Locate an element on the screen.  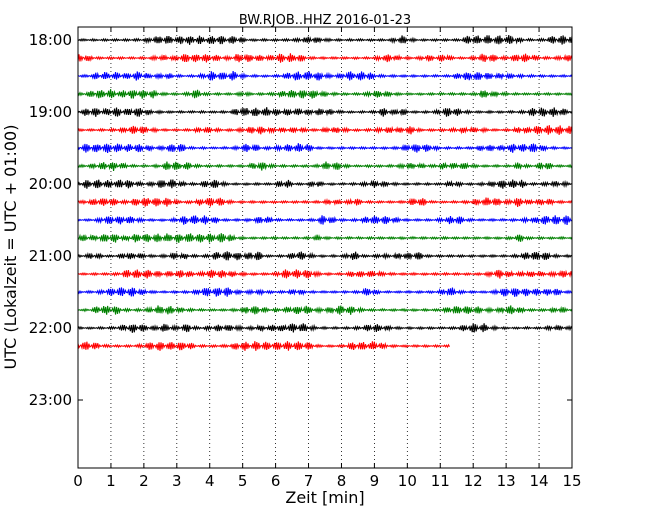
x-tick-label: 9 is located at coordinates (375, 481).